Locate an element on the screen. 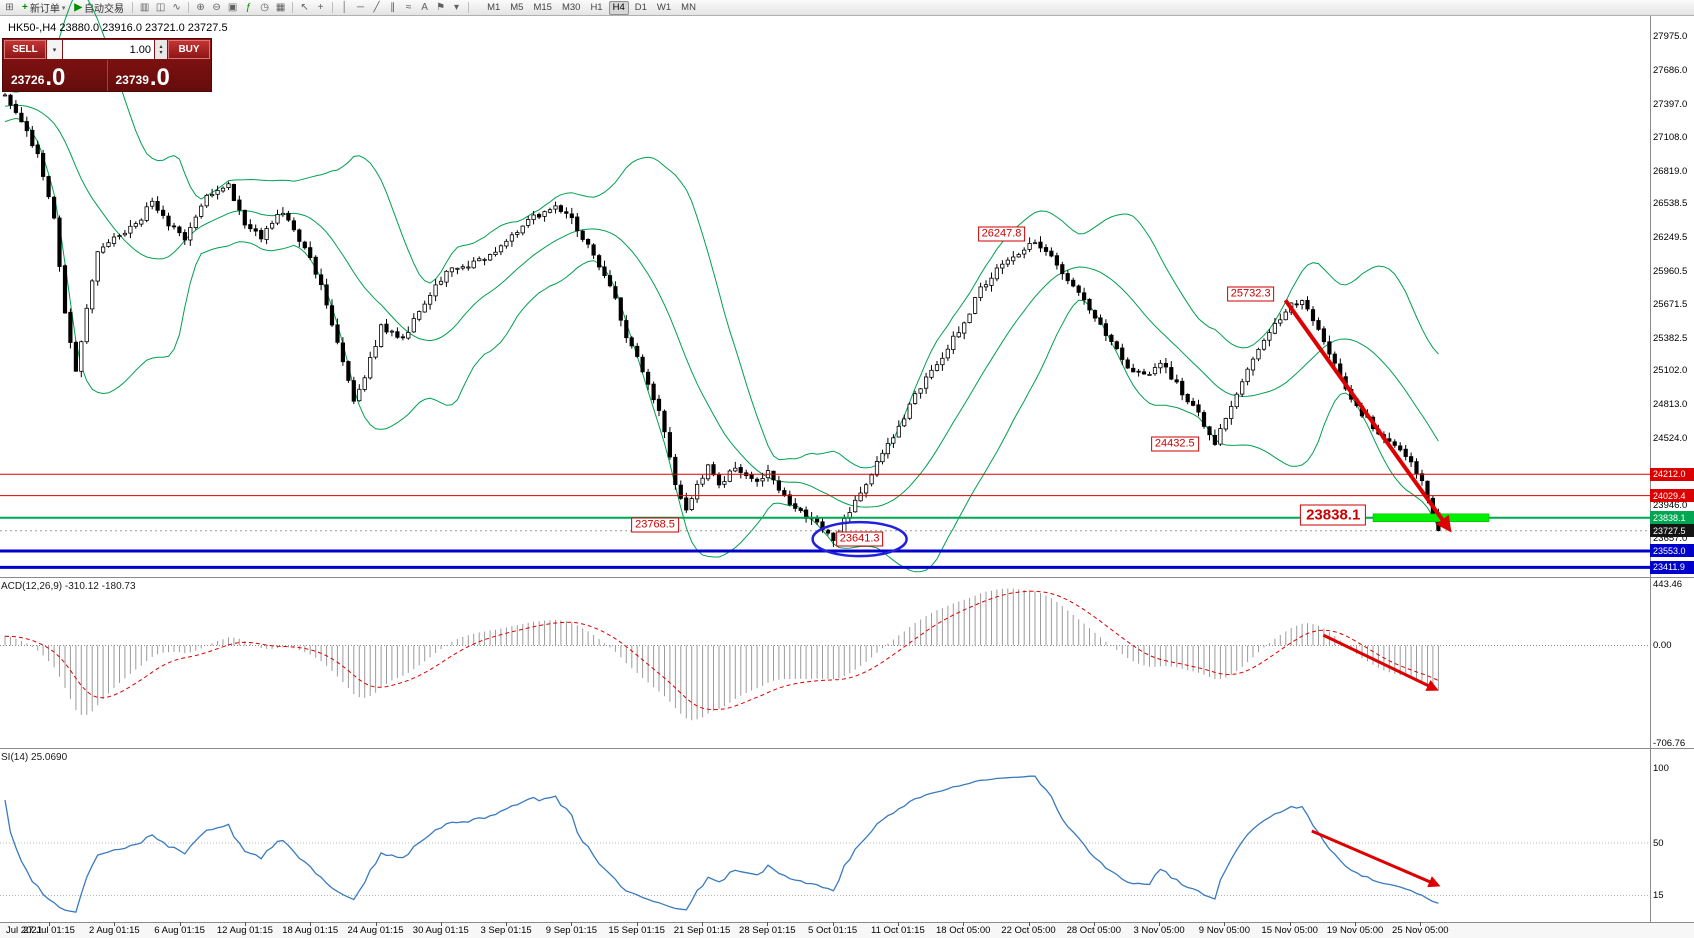 The height and width of the screenshot is (938, 1694). new-order-button-label: 新订单 is located at coordinates (44, 9).